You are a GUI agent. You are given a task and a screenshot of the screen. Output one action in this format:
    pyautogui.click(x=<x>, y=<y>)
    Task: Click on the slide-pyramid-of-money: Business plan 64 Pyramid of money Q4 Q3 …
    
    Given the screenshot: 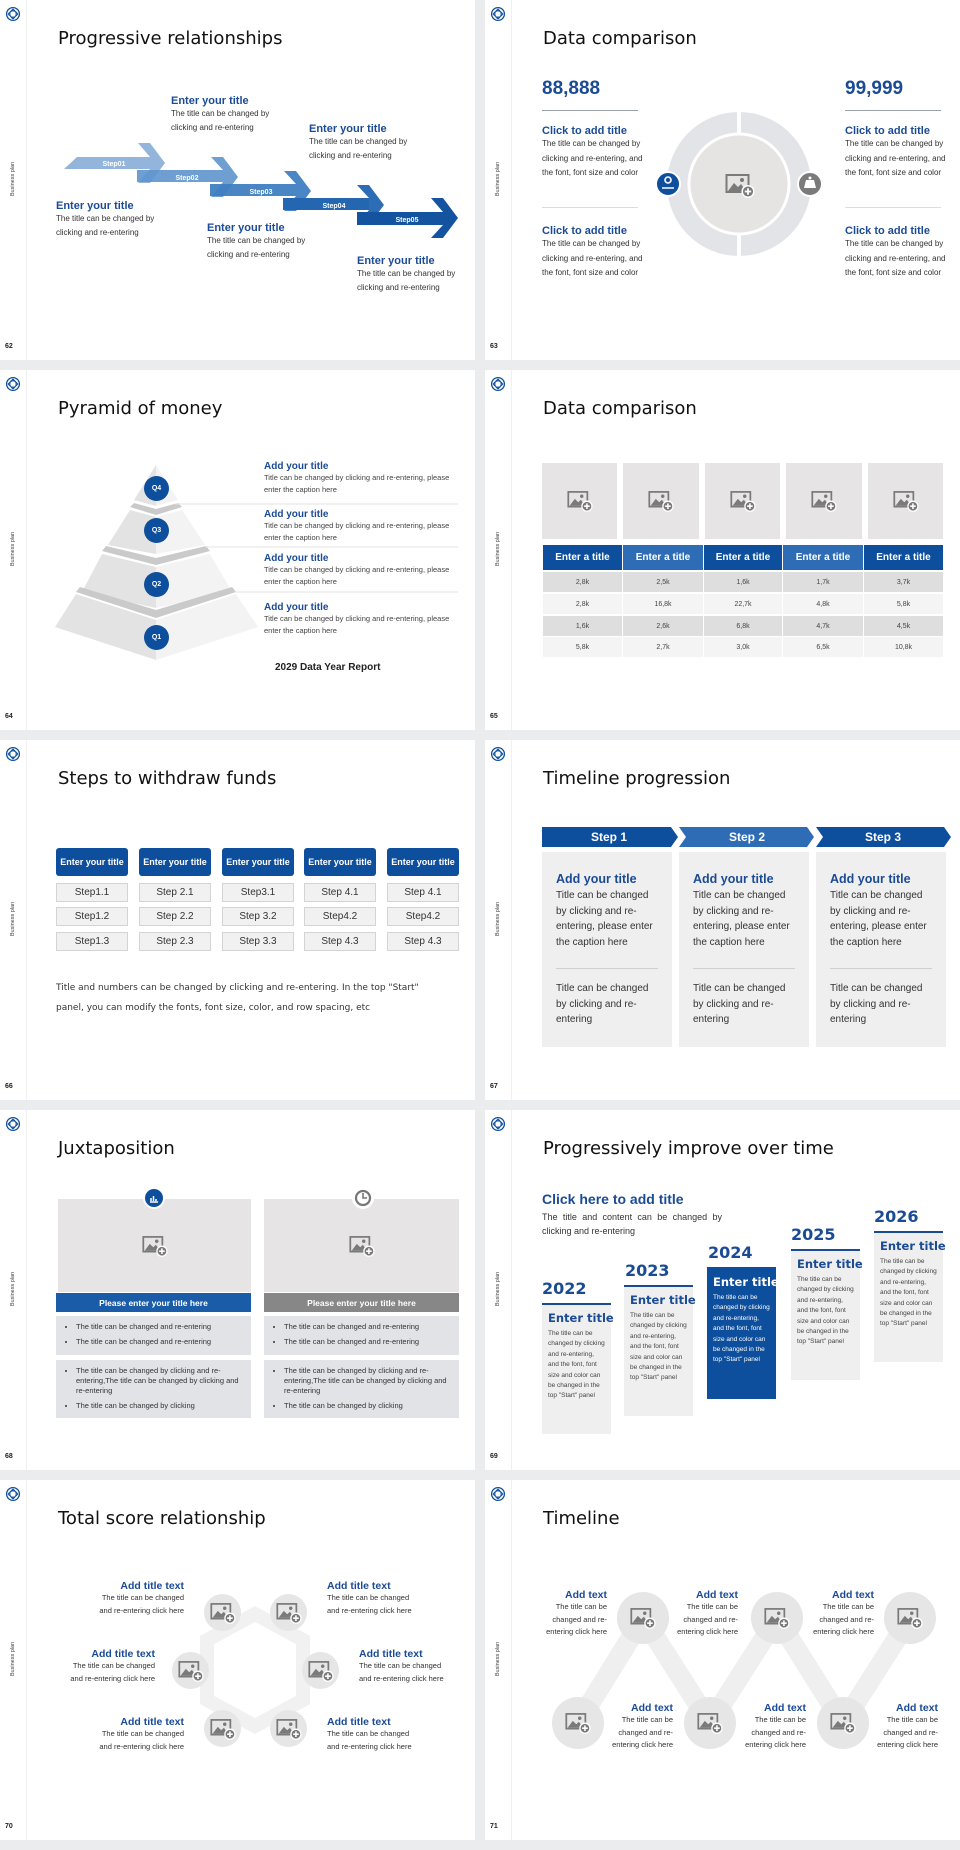 What is the action you would take?
    pyautogui.click(x=237, y=550)
    